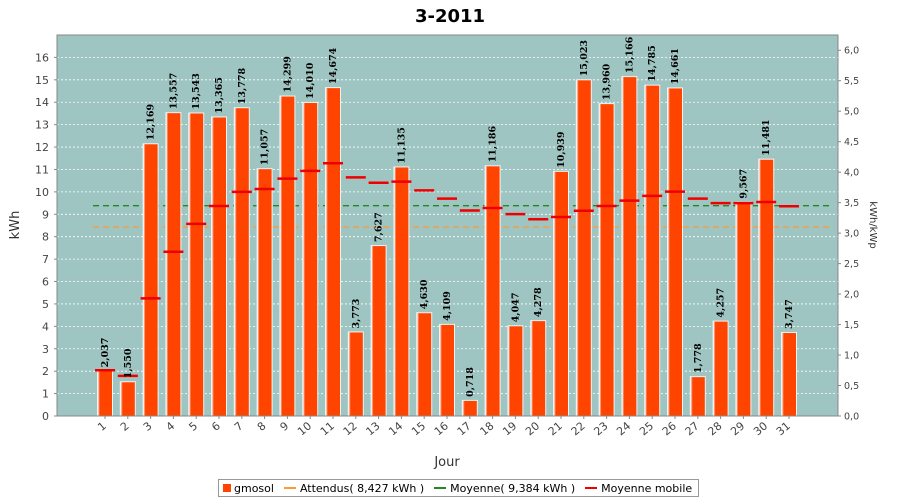  I want to click on y-tick-label: 5, so click(45, 304).